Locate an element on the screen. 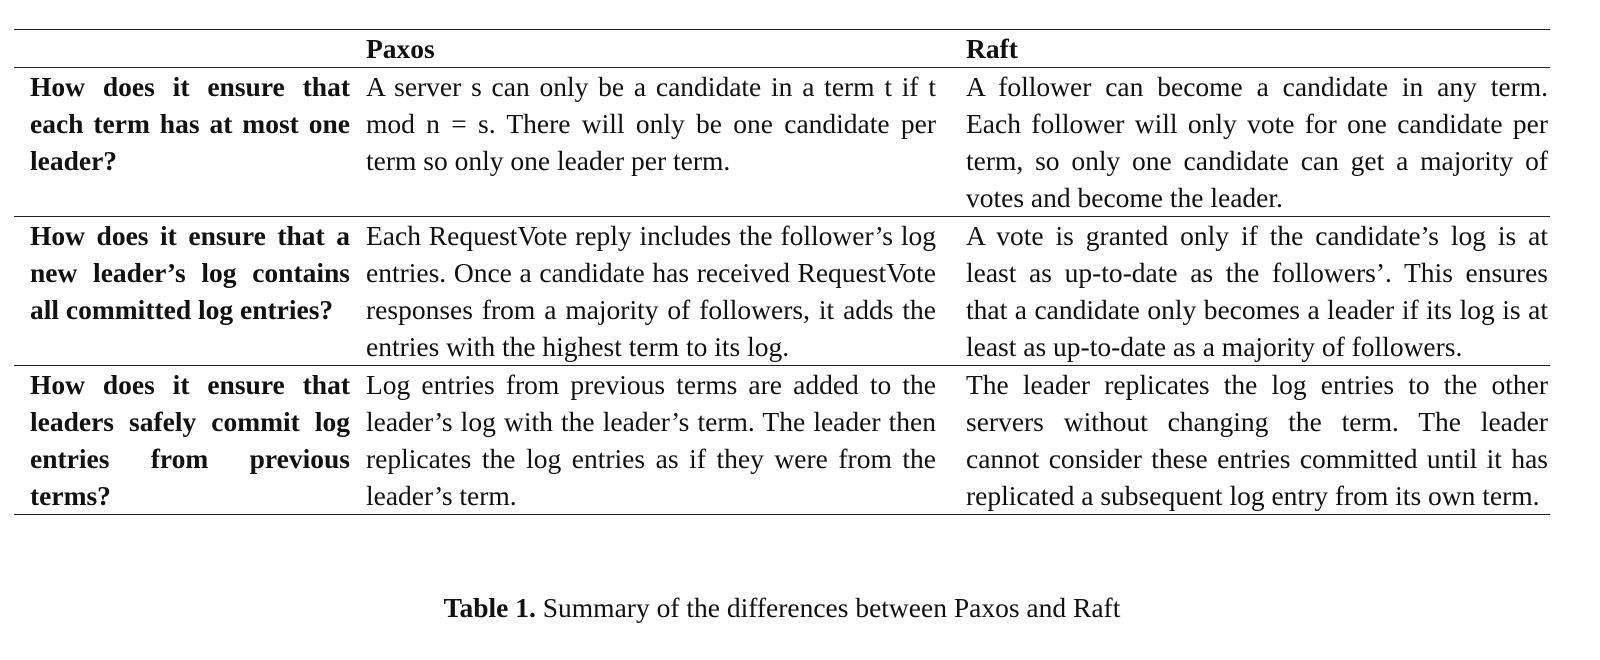  header-row: Paxos Raft is located at coordinates (782, 48).